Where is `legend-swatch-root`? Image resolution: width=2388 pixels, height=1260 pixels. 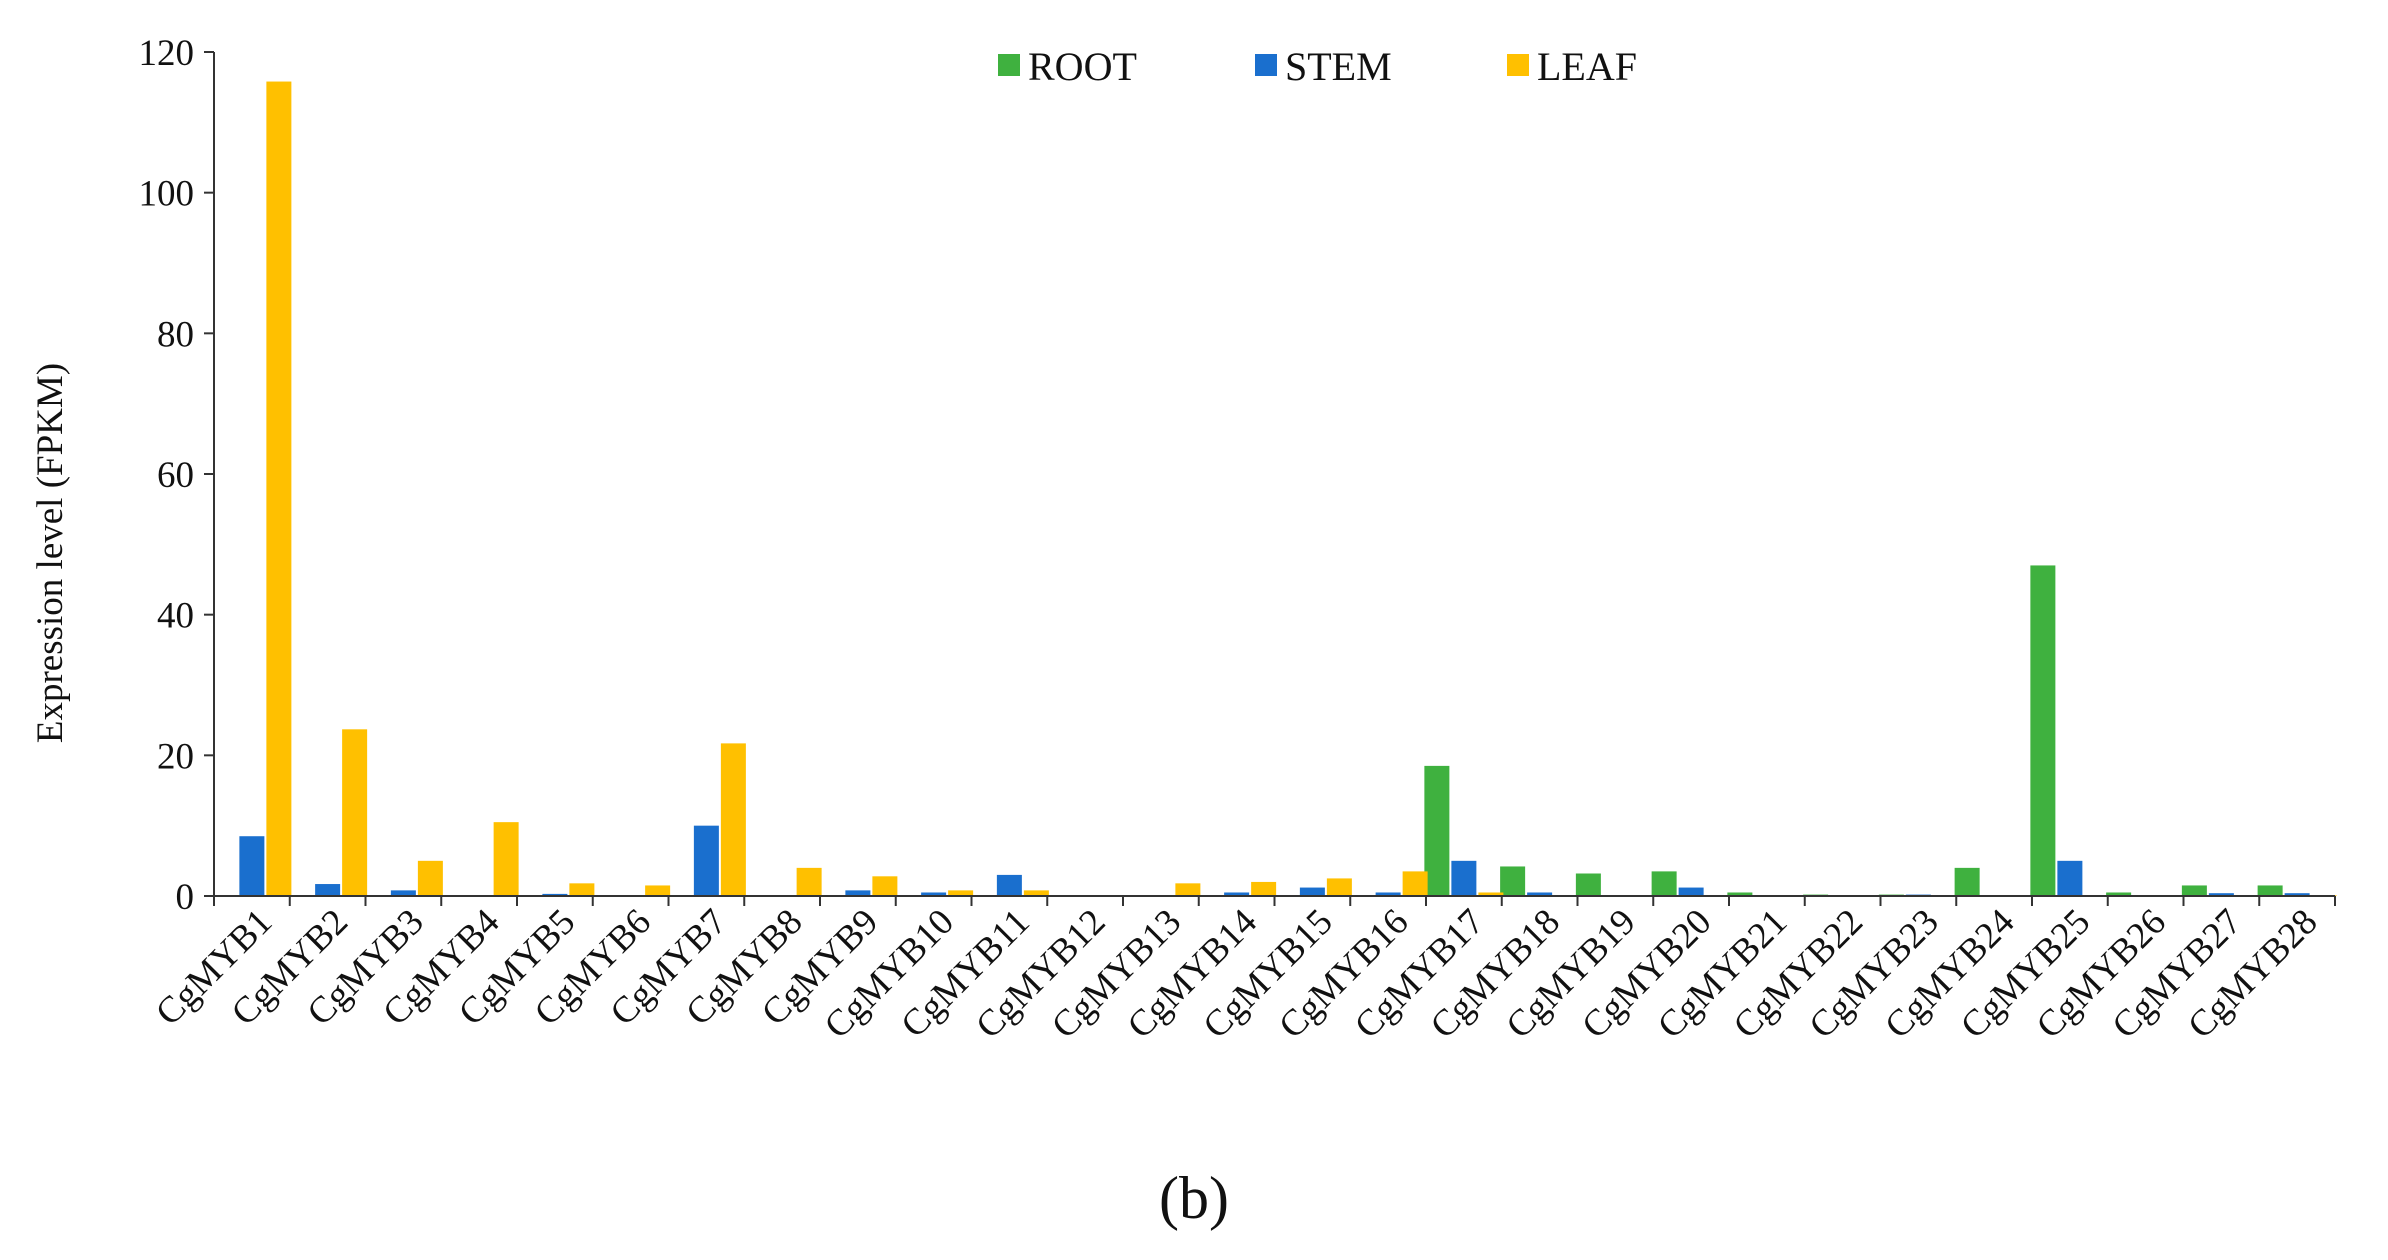 legend-swatch-root is located at coordinates (1009, 65).